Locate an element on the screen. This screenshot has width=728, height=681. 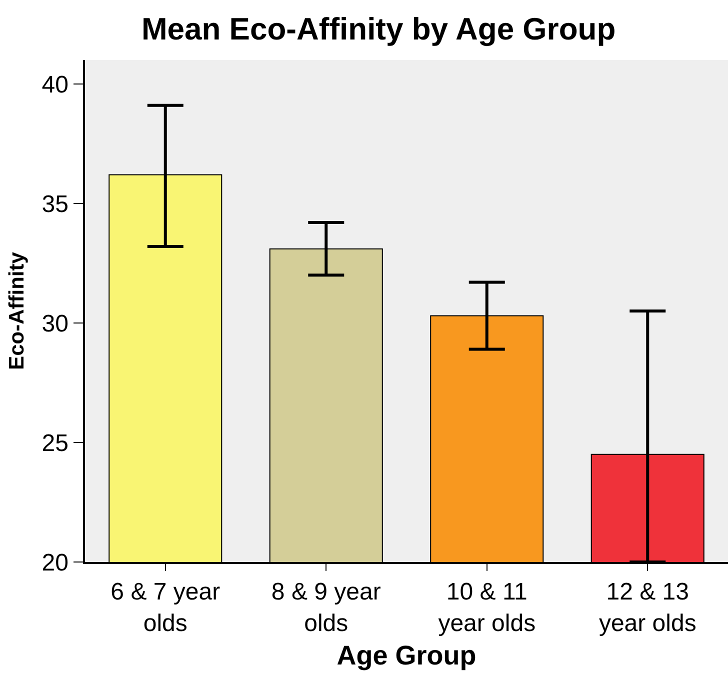
x-axis-title: Age Group is located at coordinates (406, 655).